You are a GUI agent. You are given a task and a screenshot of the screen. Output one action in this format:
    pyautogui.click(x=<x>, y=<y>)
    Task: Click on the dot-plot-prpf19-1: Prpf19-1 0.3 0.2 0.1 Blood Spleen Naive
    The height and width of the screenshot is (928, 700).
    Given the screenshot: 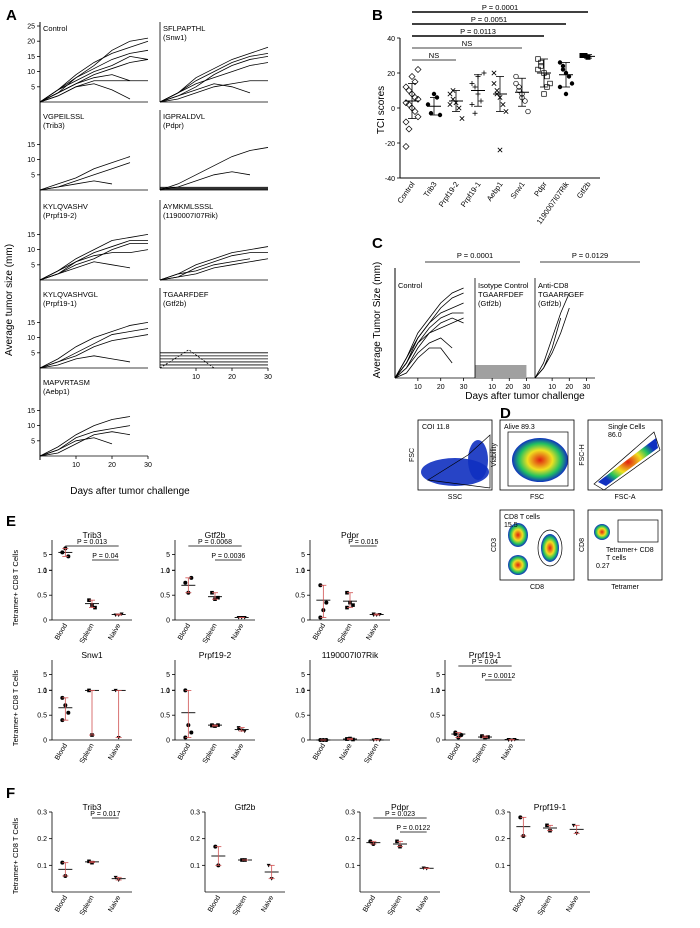 What is the action you would take?
    pyautogui.click(x=542, y=859)
    